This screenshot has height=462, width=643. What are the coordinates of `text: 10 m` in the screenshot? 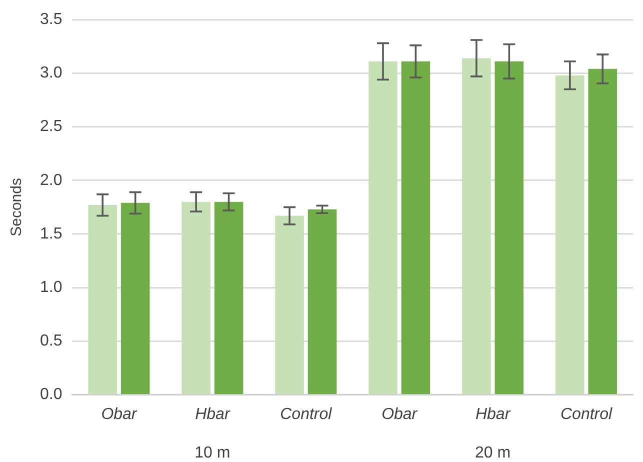 It's located at (212, 453).